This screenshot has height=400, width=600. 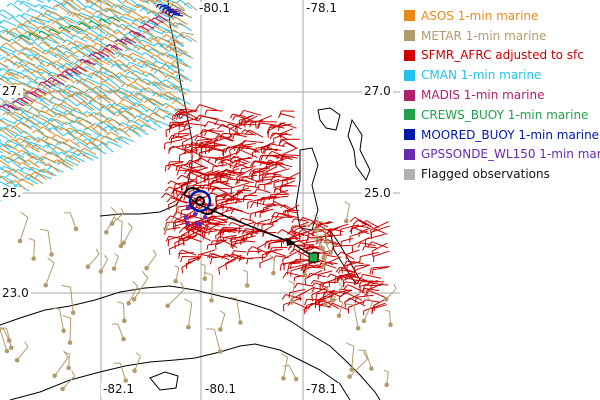 What do you see at coordinates (329, 119) in the screenshot?
I see `bahamas-abaco` at bounding box center [329, 119].